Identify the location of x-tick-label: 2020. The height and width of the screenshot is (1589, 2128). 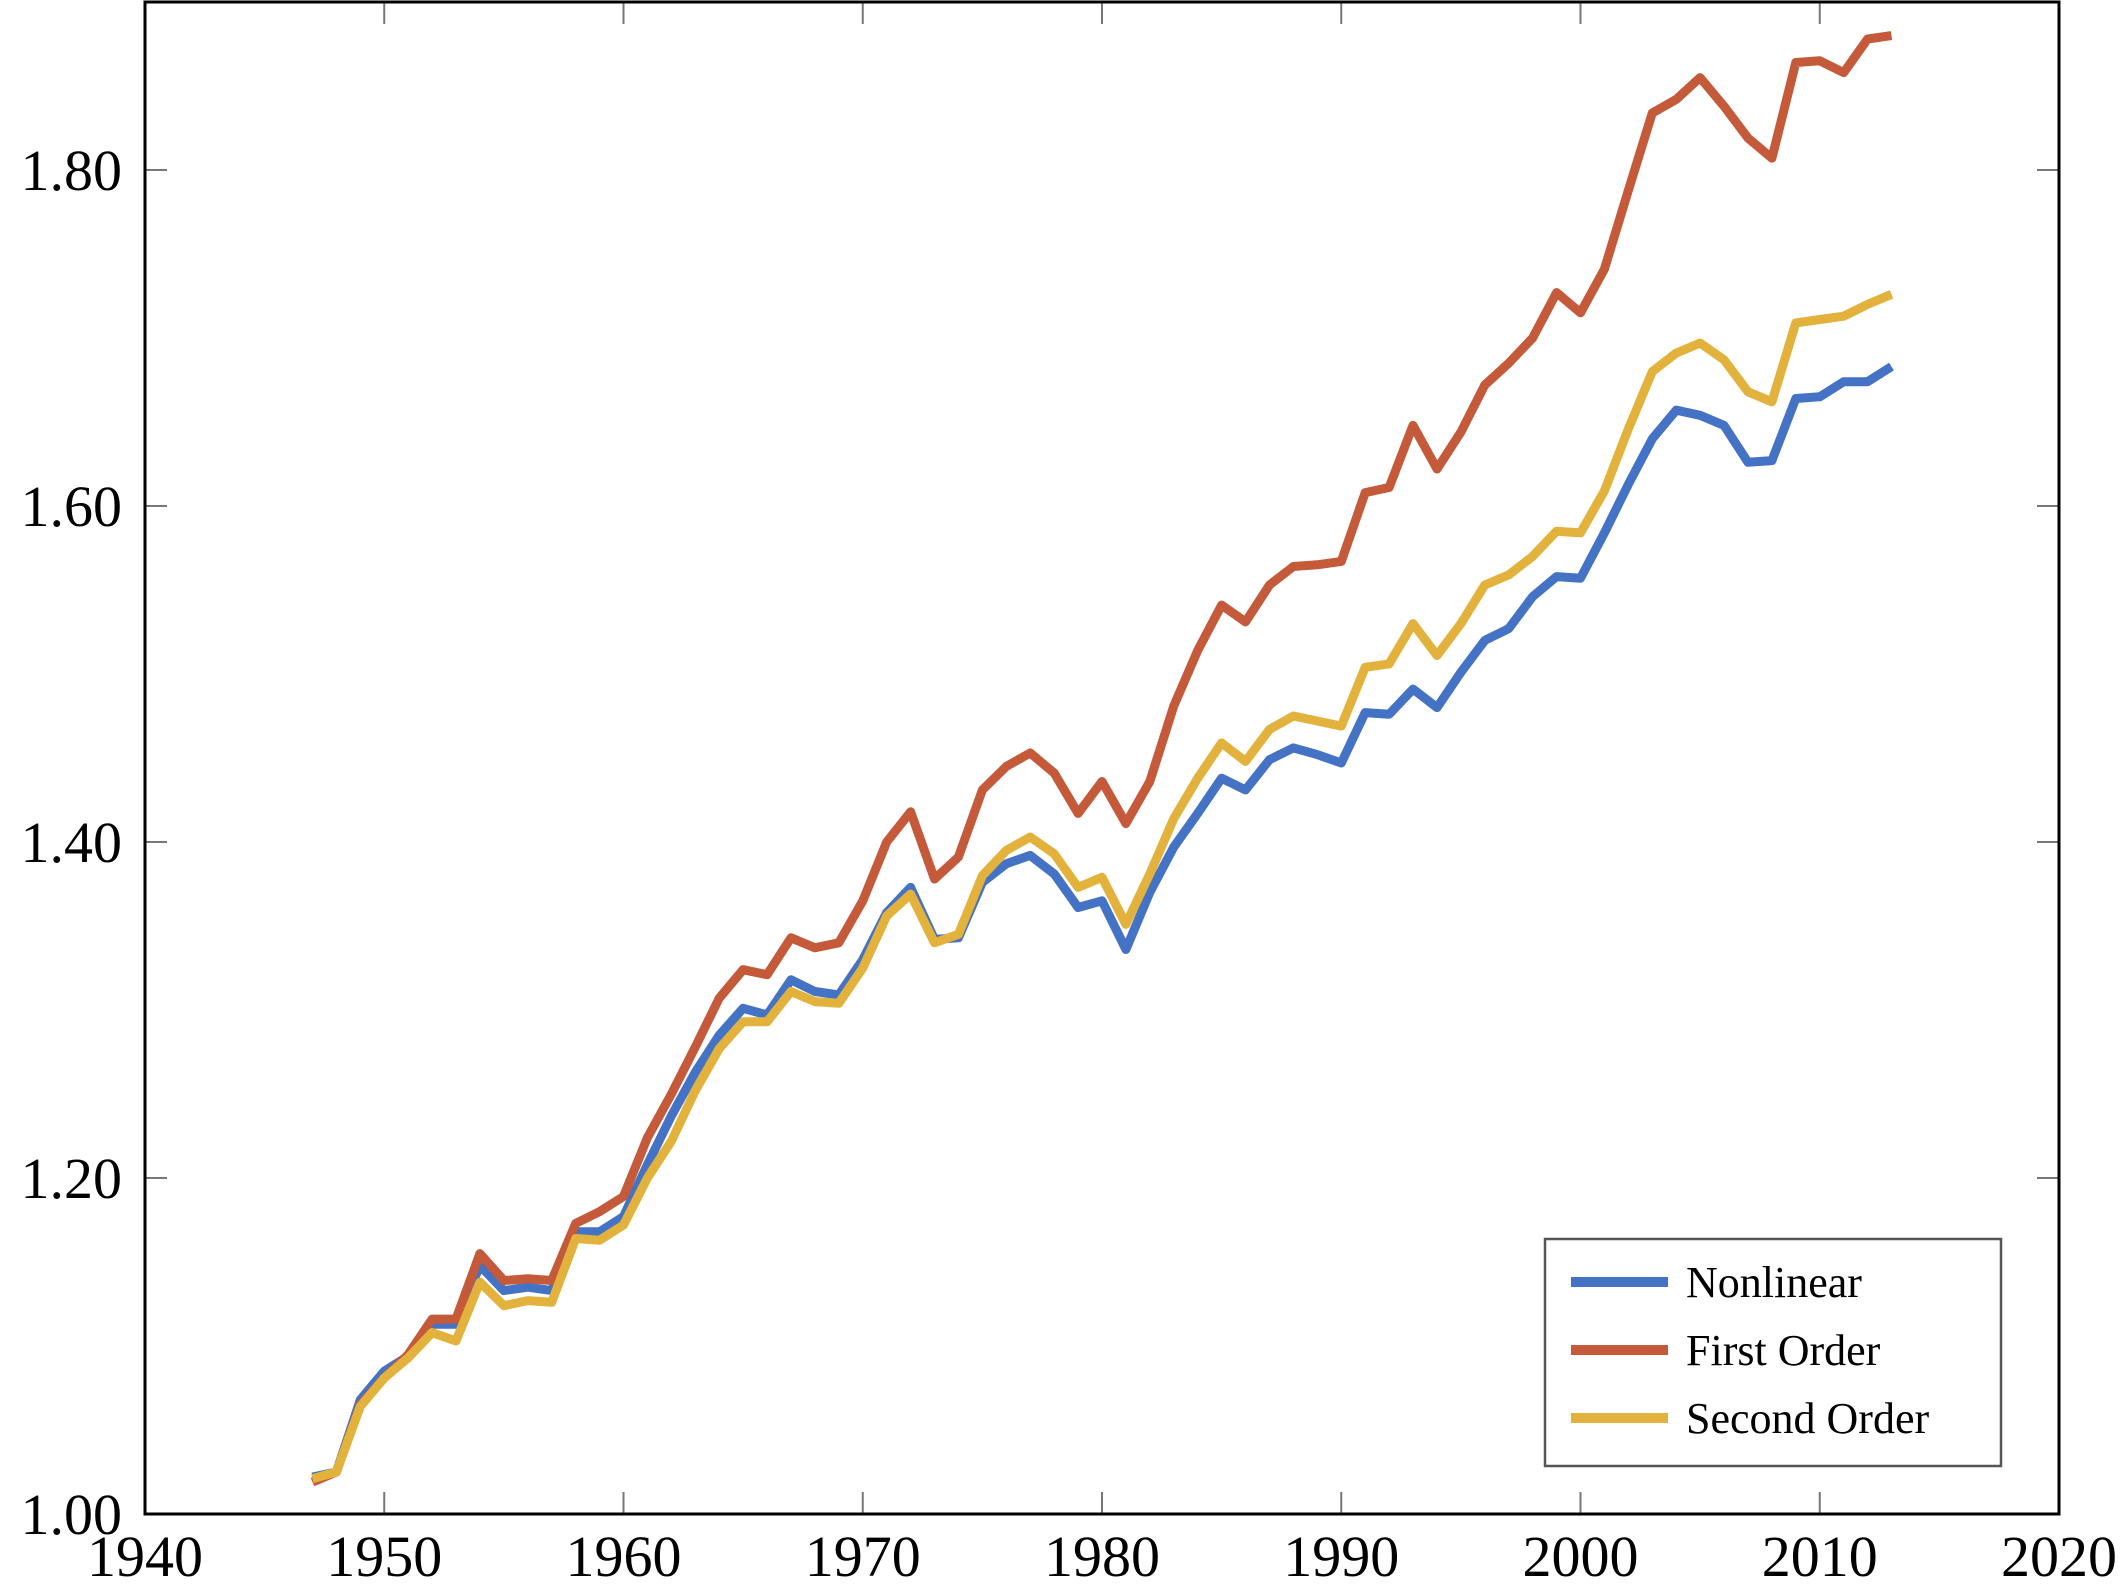
(2059, 1556).